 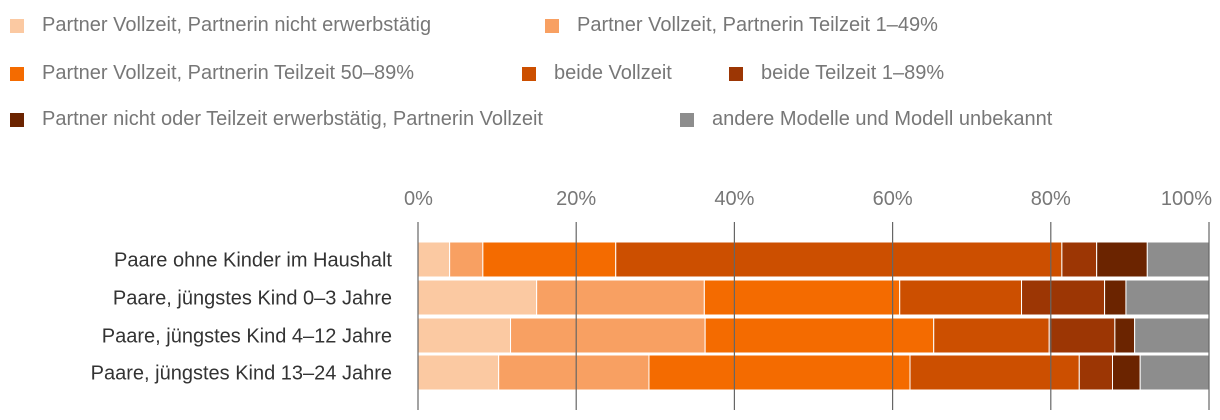 What do you see at coordinates (418, 199) in the screenshot?
I see `tick-label: 0%` at bounding box center [418, 199].